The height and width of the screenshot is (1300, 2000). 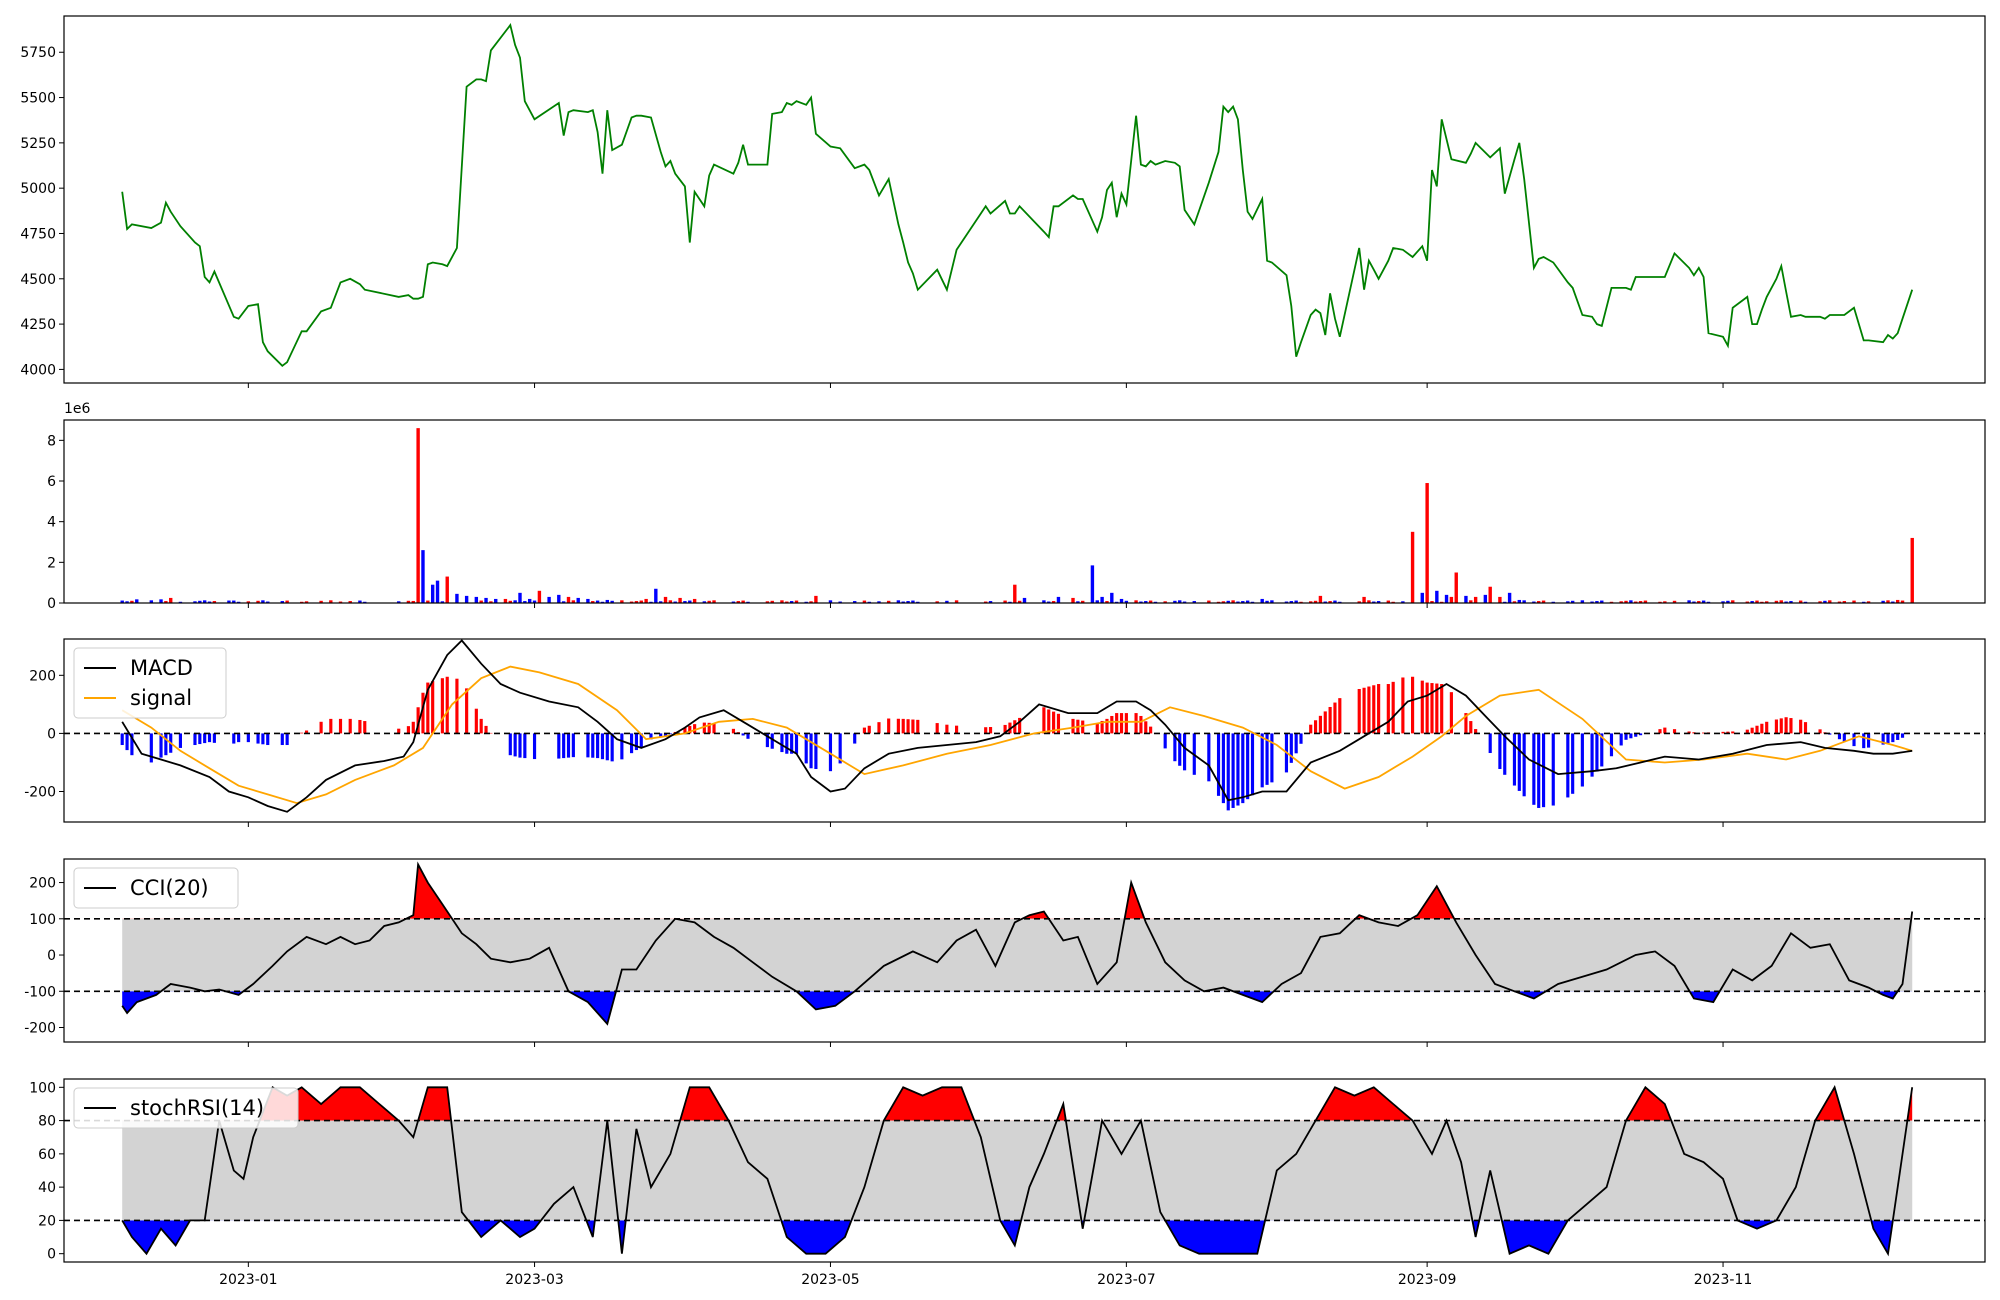 I want to click on stochrsi-line, so click(x=1017, y=1171).